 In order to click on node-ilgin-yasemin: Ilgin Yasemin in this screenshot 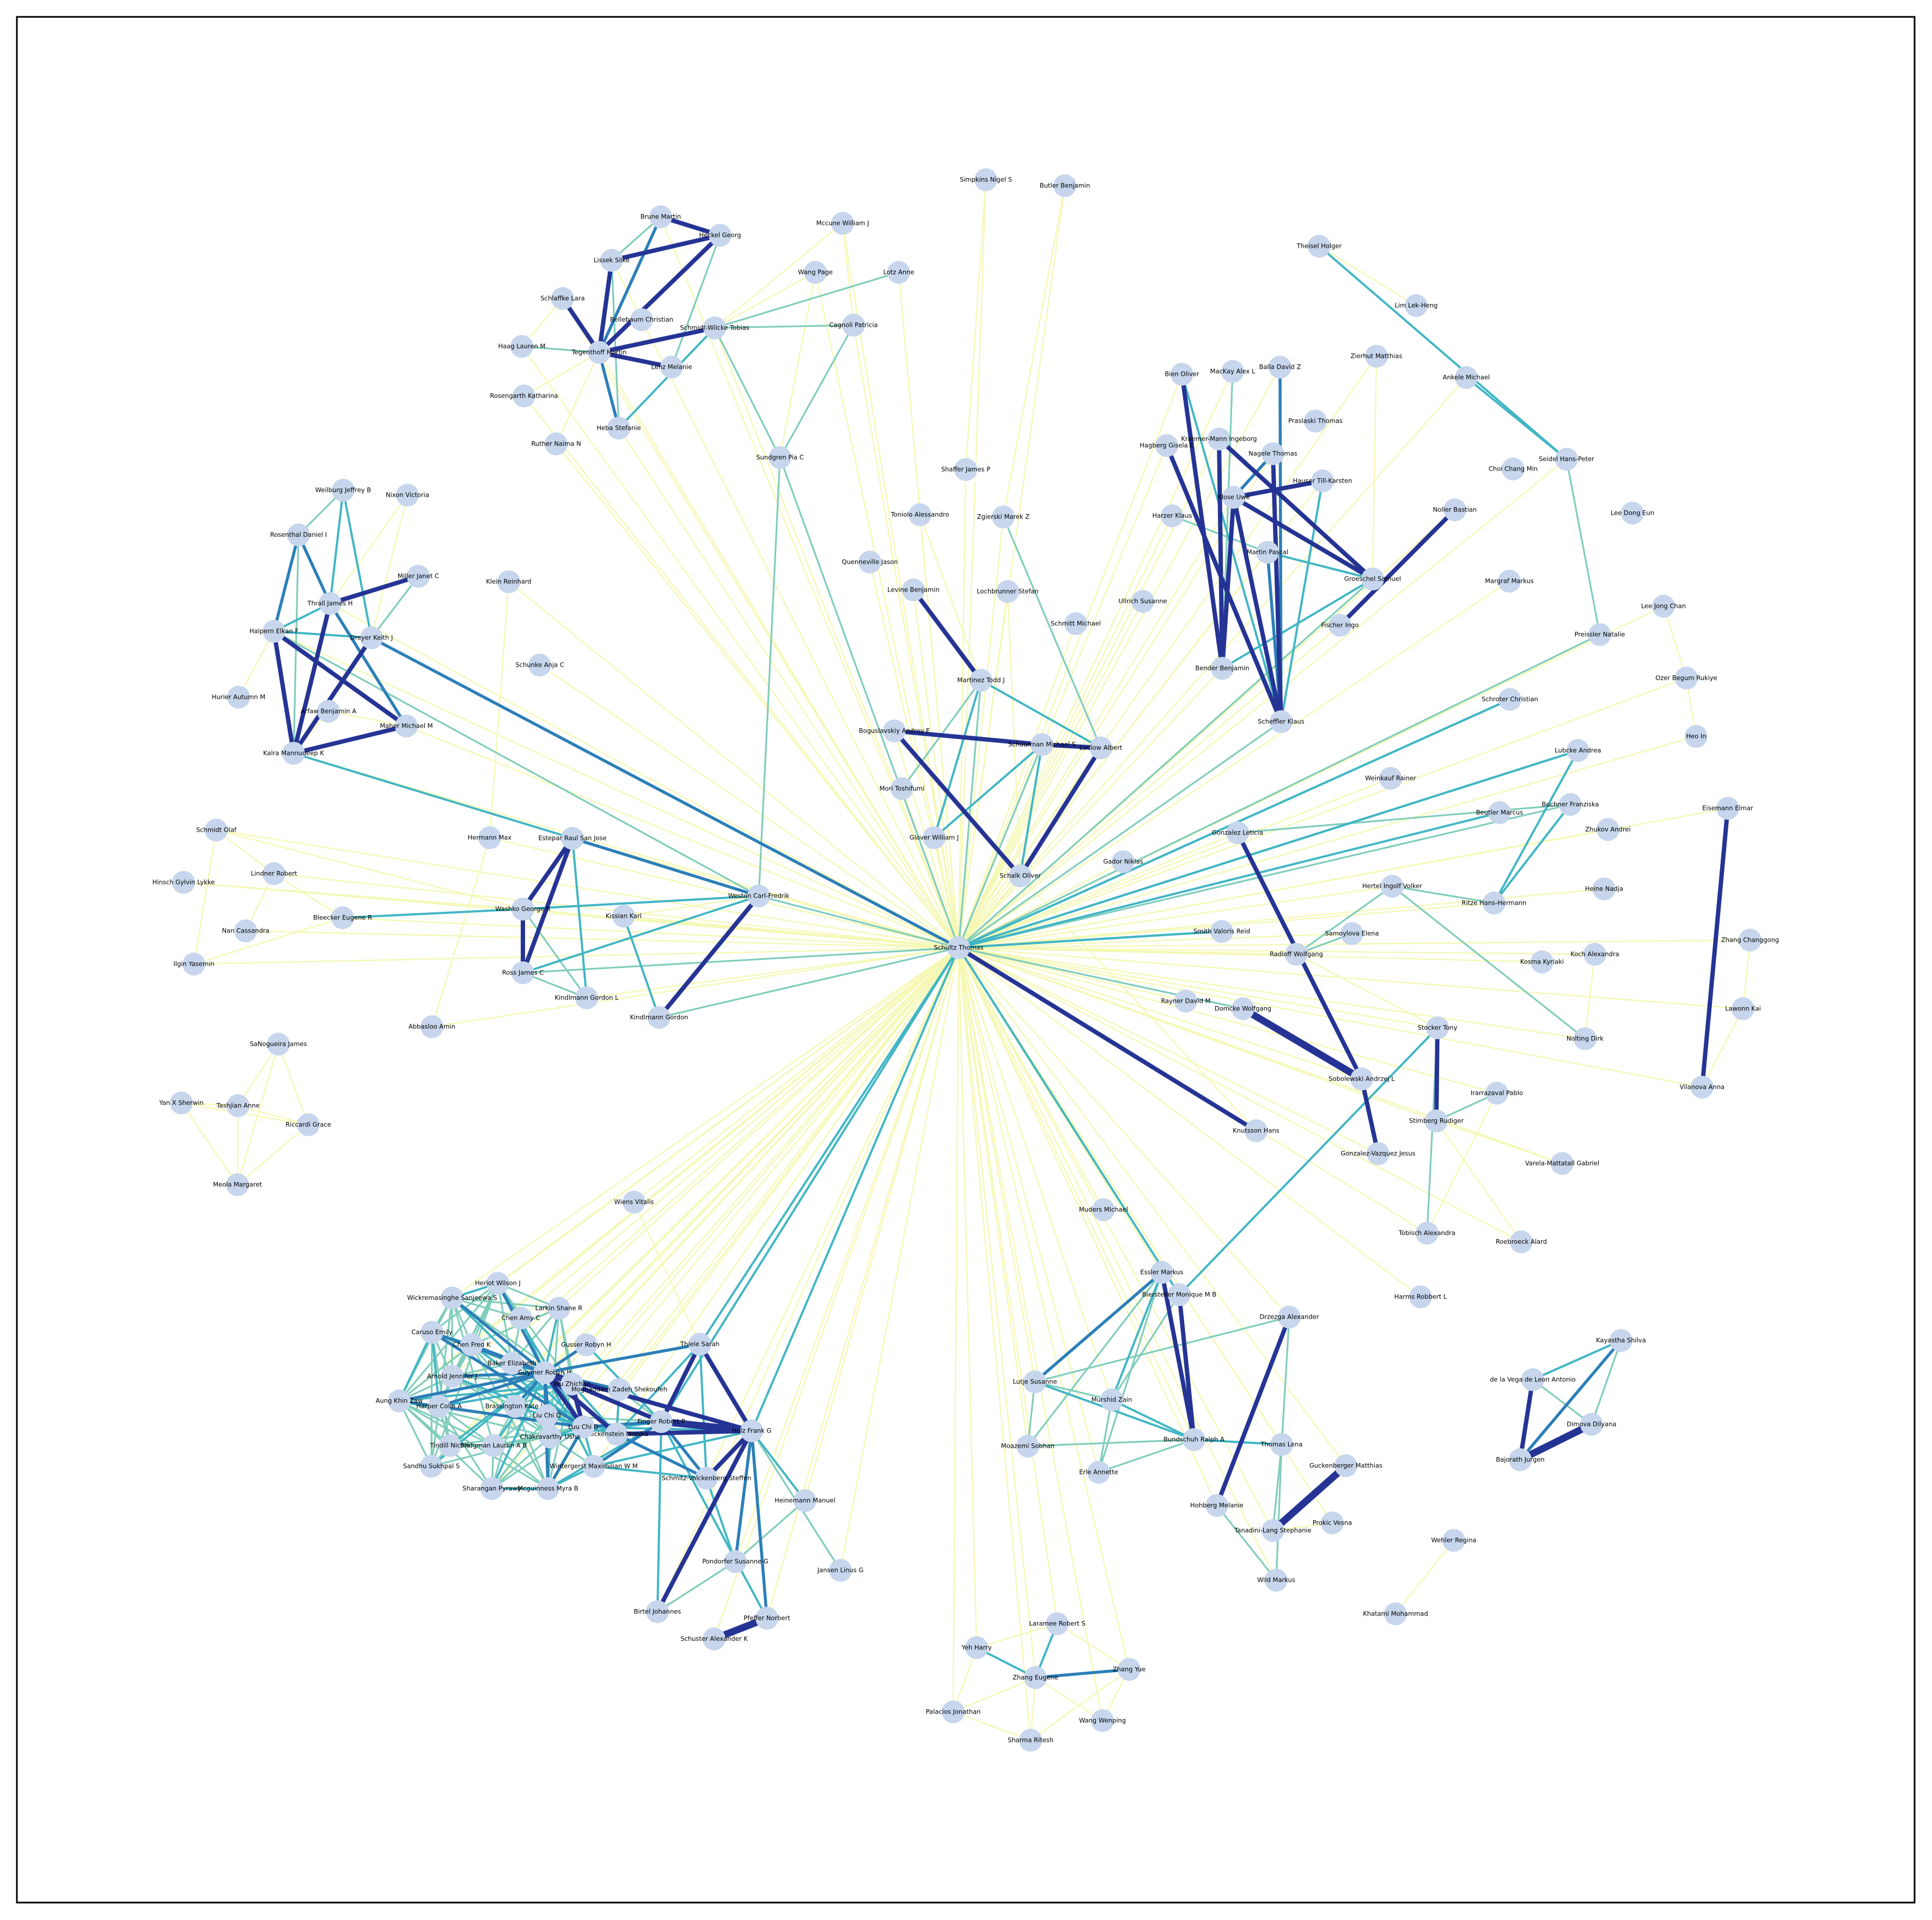, I will do `click(194, 964)`.